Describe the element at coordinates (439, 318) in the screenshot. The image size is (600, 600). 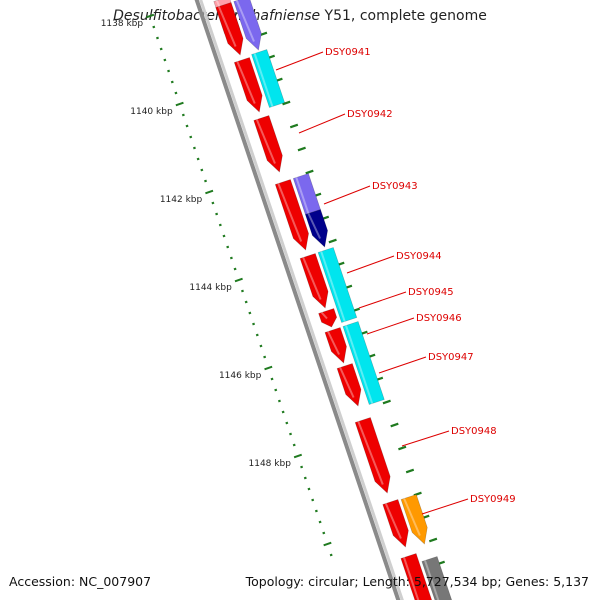
I see `gene-label: DSY0946` at that location.